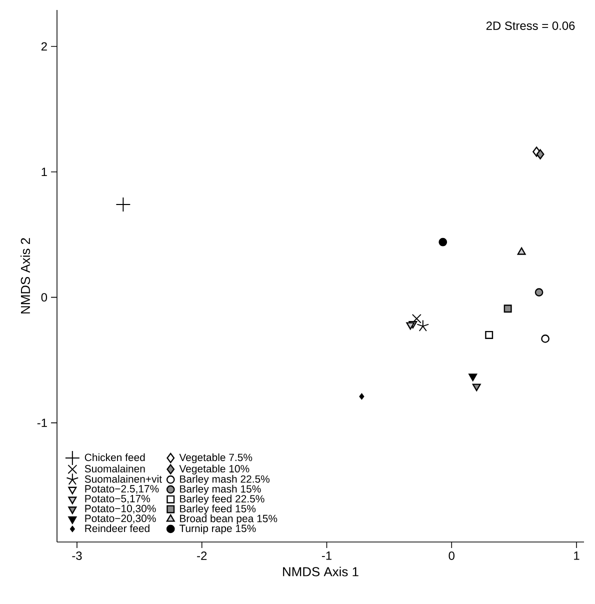 Image resolution: width=595 pixels, height=604 pixels. Describe the element at coordinates (215, 458) in the screenshot. I see `legend-label: Vegetable 7.5%` at that location.